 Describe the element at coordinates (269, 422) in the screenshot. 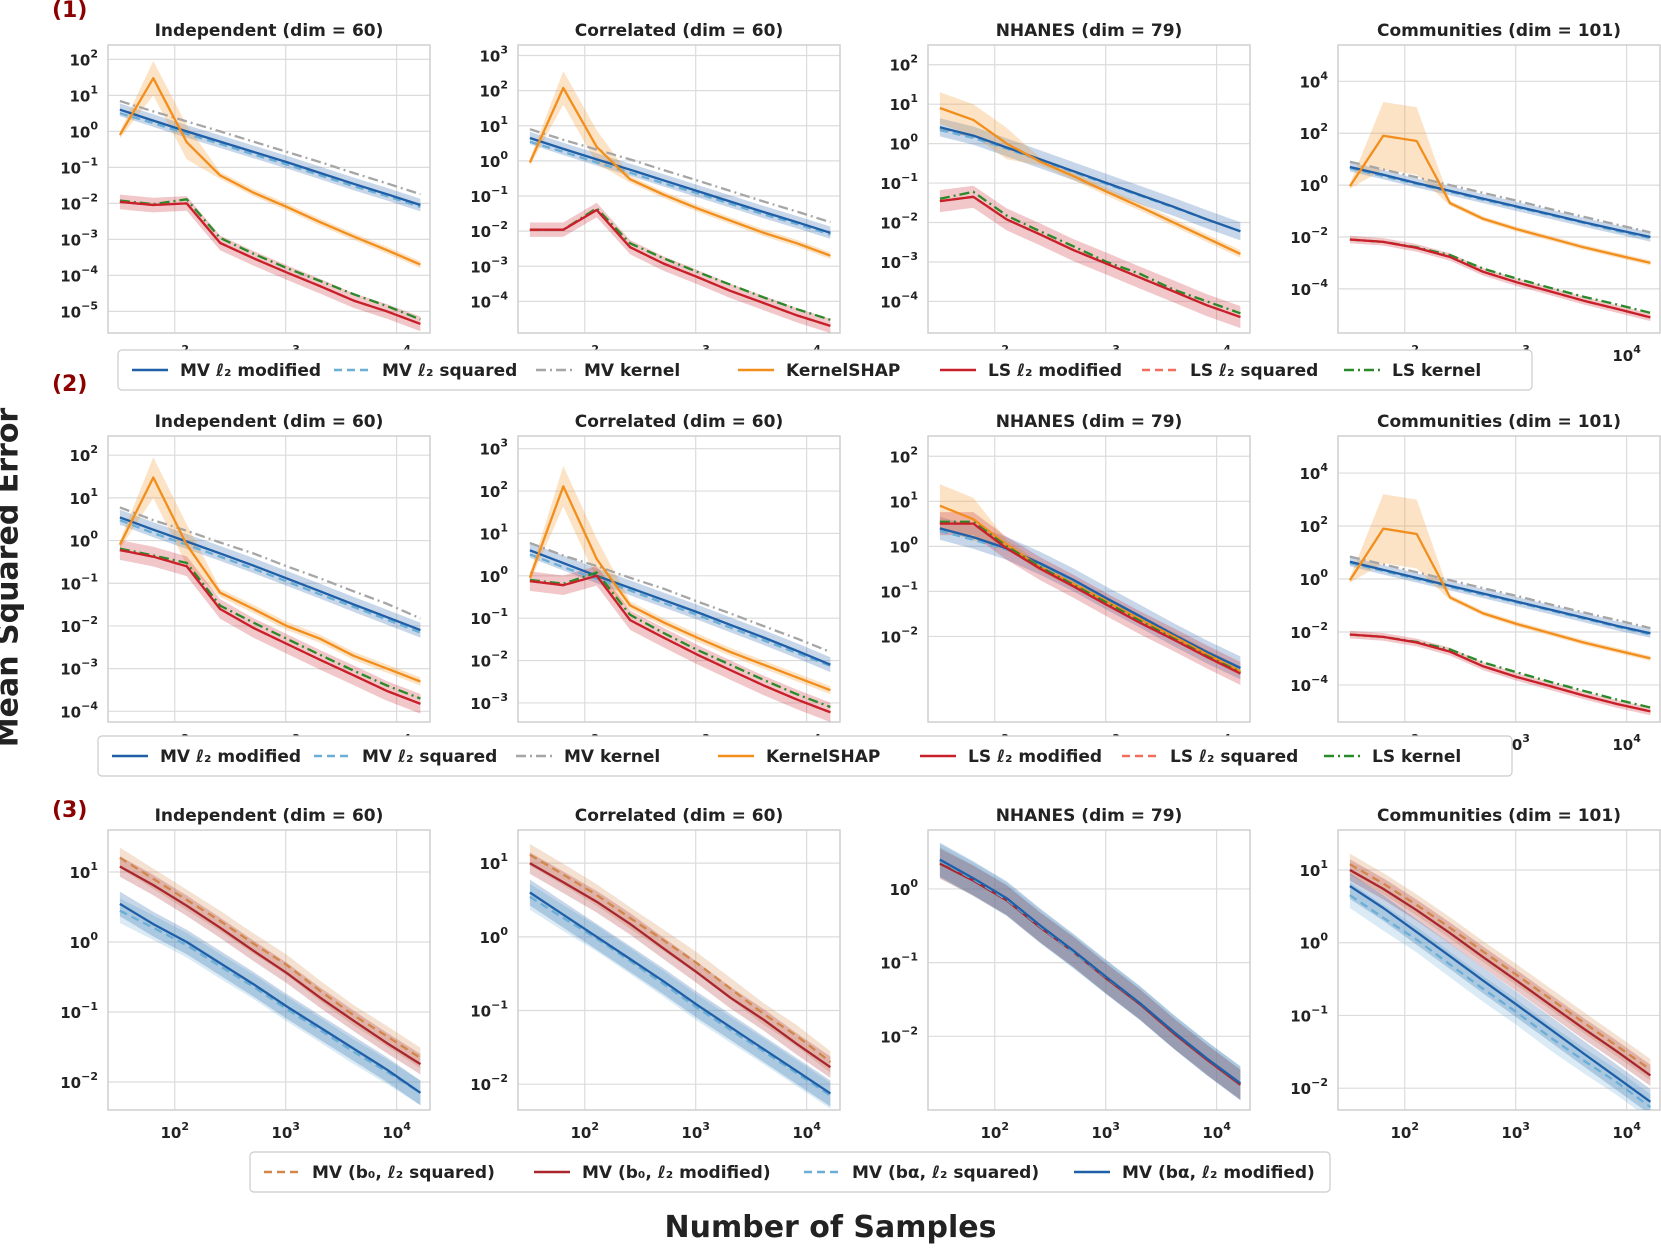

I see `chart-title: Independent (dim = 60)` at that location.